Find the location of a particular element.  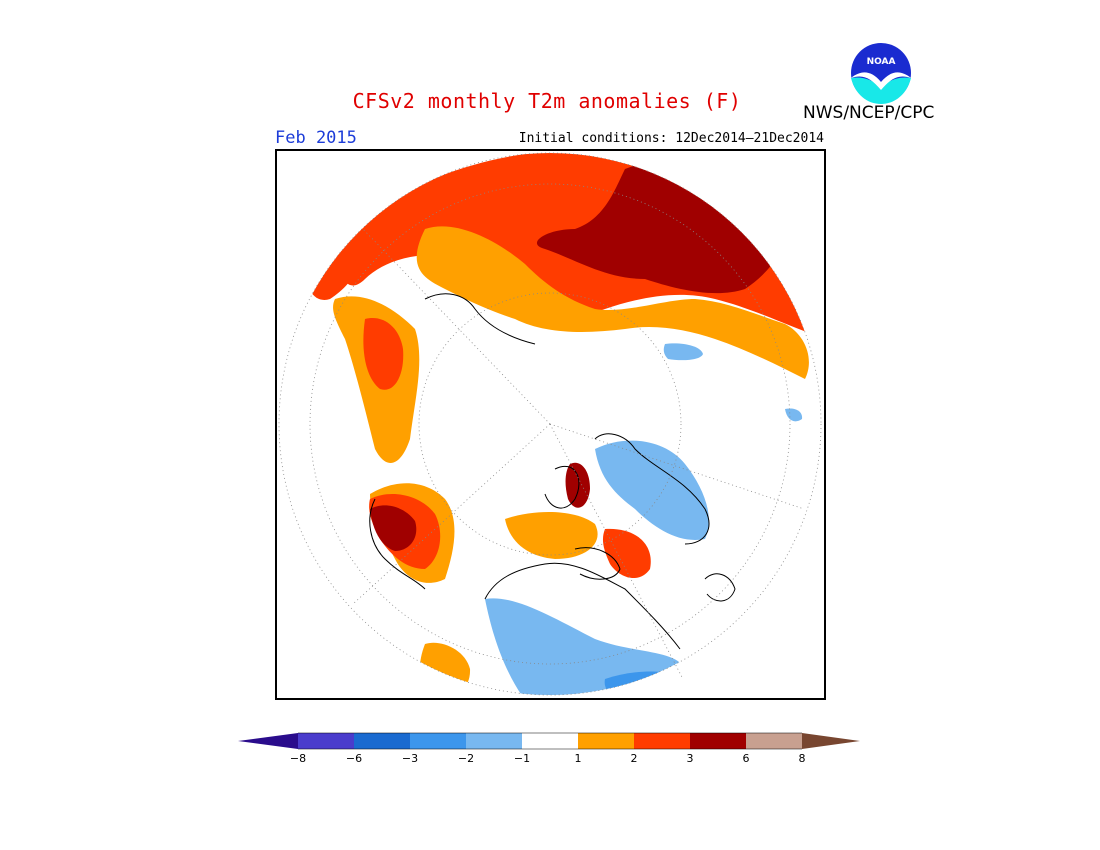

legend-tick-label: −2 is located at coordinates (466, 758).